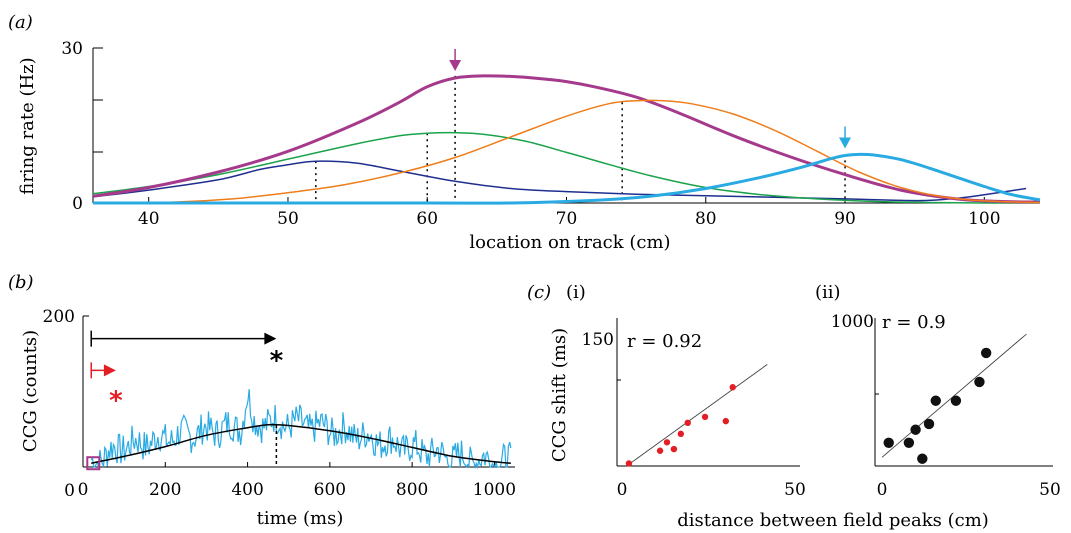 This screenshot has width=1071, height=533. Describe the element at coordinates (21, 282) in the screenshot. I see `panel-b-label: (b)` at that location.